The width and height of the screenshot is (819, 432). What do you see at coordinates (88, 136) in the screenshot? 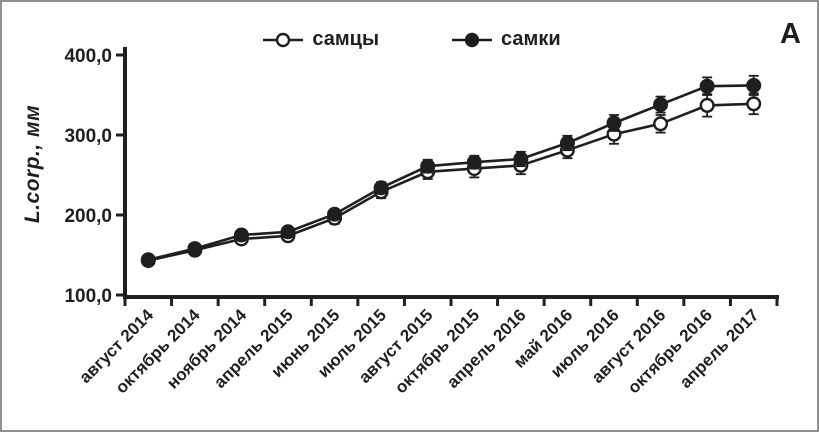
I see `y-tick-label: 300,0` at bounding box center [88, 136].